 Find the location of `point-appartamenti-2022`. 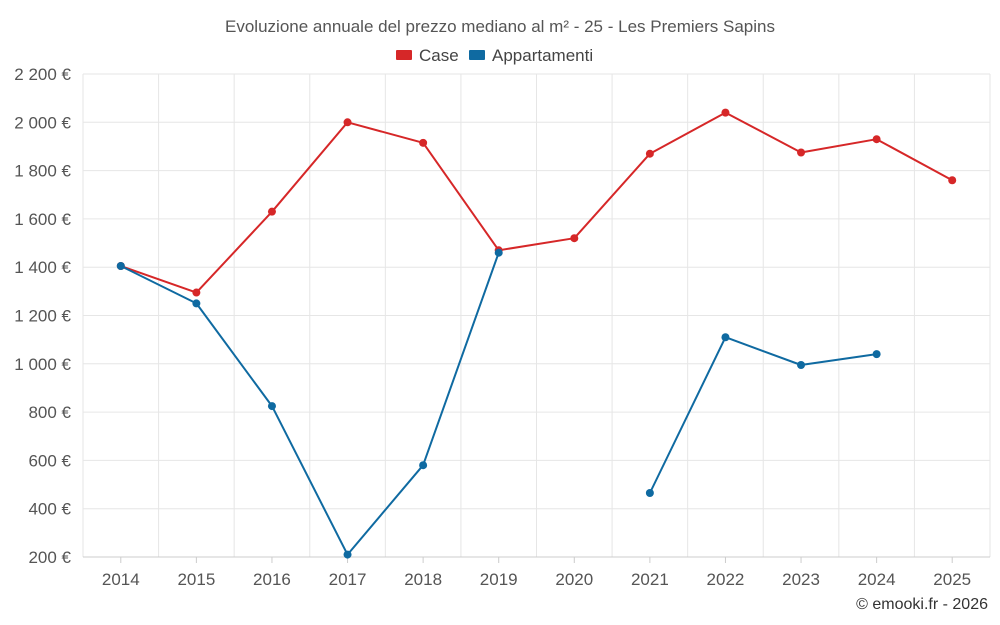

point-appartamenti-2022 is located at coordinates (725, 337).